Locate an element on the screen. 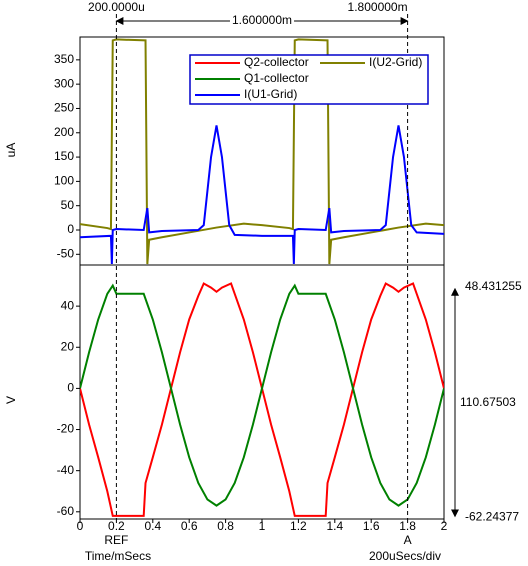 This screenshot has width=528, height=566. x-tick-label: 1.6 is located at coordinates (371, 526).